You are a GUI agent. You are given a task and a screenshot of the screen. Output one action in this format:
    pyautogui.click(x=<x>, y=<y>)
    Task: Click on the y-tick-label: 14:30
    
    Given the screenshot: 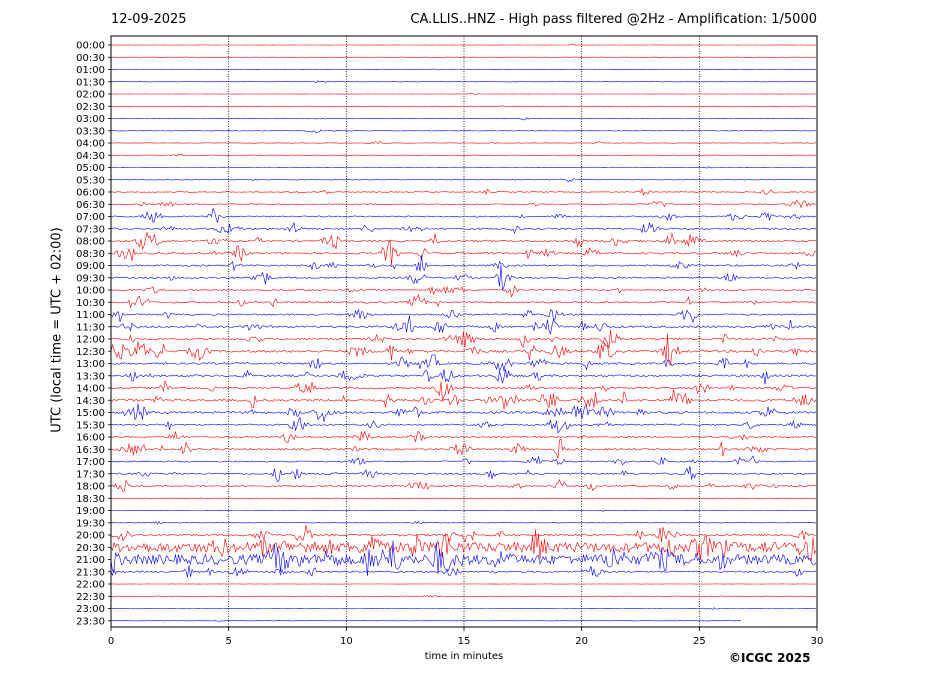 What is the action you would take?
    pyautogui.click(x=90, y=401)
    